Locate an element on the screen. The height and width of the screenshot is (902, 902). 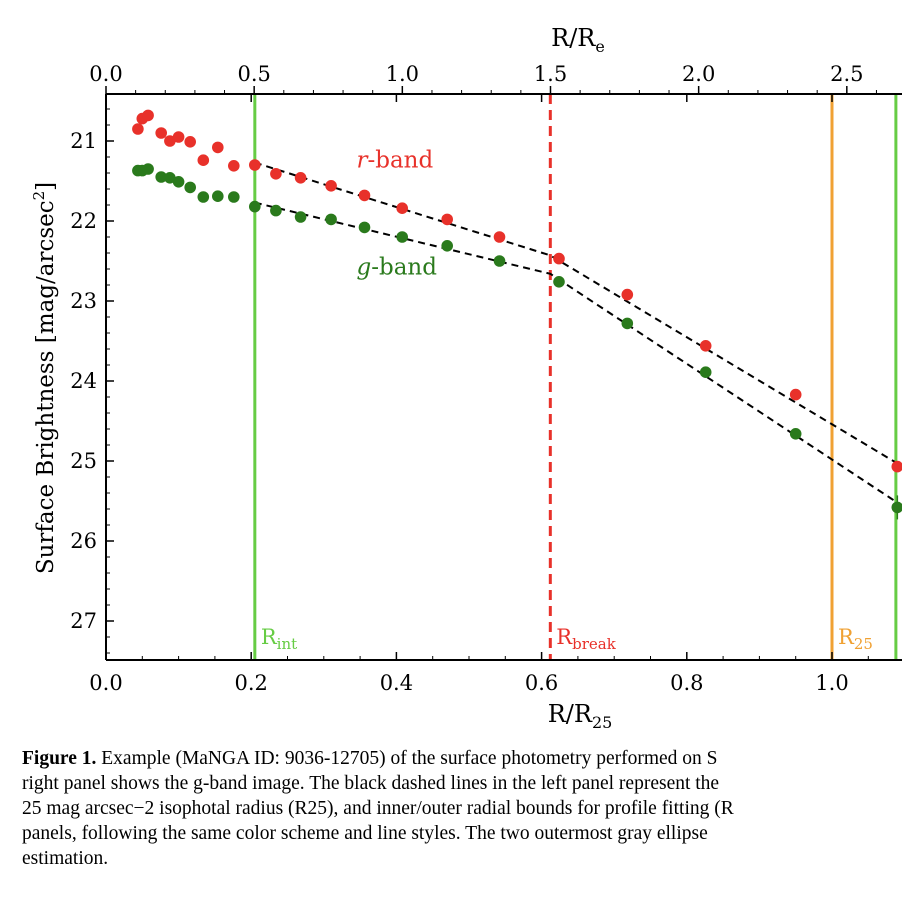
xtick-label-2: 0.4 is located at coordinates (396, 683).